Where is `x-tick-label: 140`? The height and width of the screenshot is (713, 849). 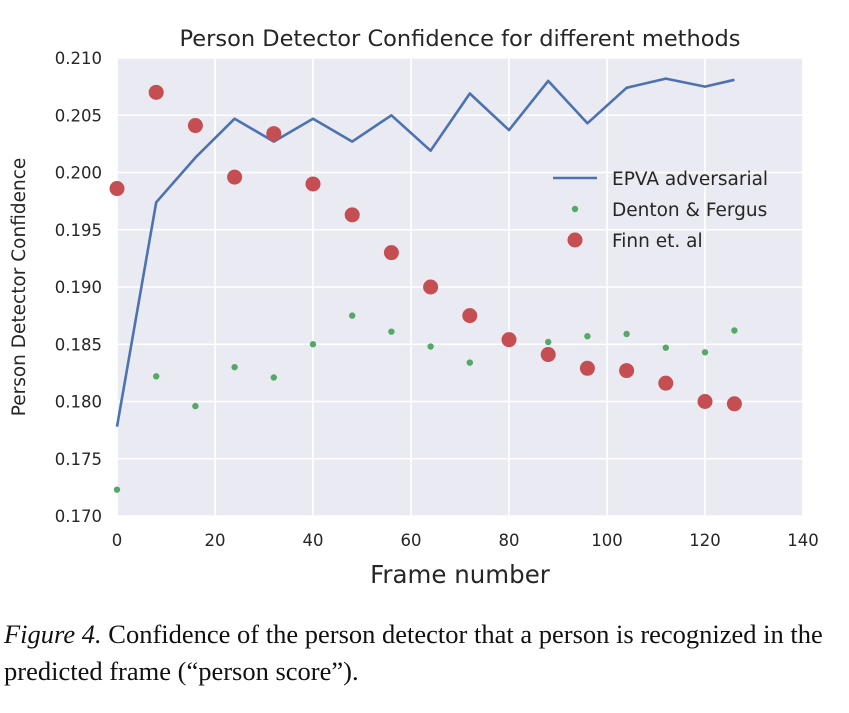
x-tick-label: 140 is located at coordinates (803, 540).